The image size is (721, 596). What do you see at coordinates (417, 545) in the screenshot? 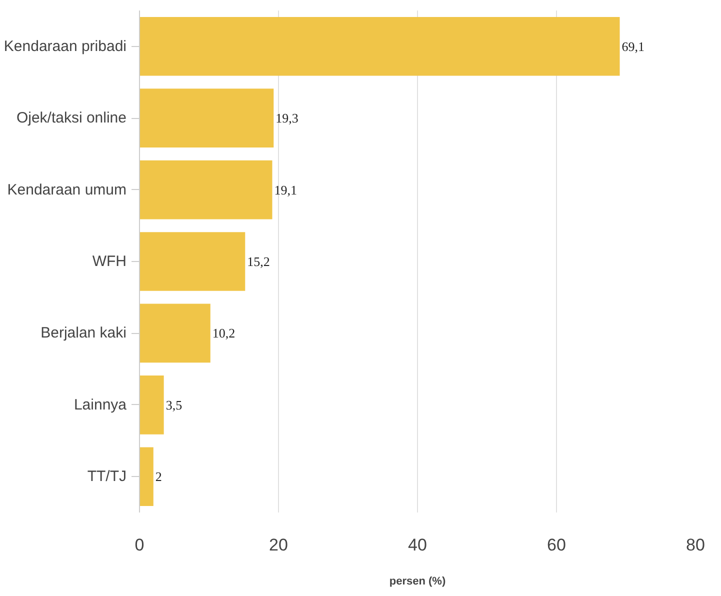
I see `x-tick-label: 40` at bounding box center [417, 545].